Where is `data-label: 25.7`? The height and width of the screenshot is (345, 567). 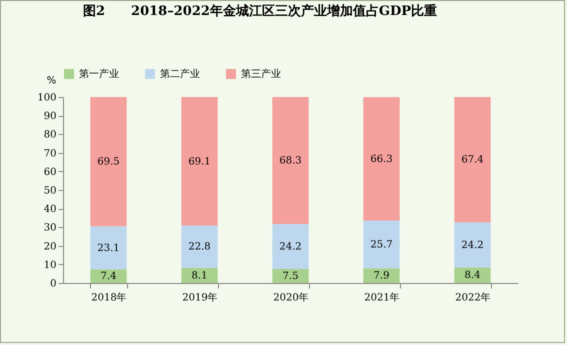 data-label: 25.7 is located at coordinates (381, 244).